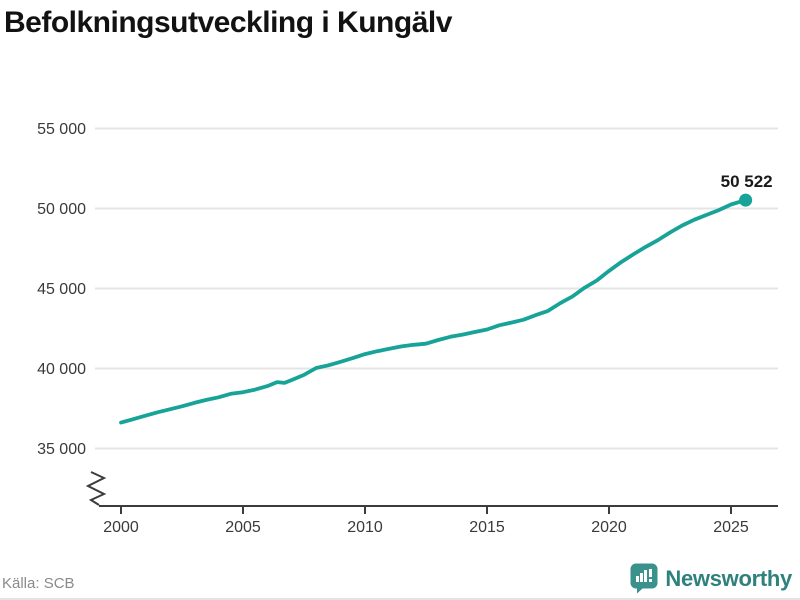 The width and height of the screenshot is (800, 600). I want to click on newsworthy-logo-icon, so click(644, 578).